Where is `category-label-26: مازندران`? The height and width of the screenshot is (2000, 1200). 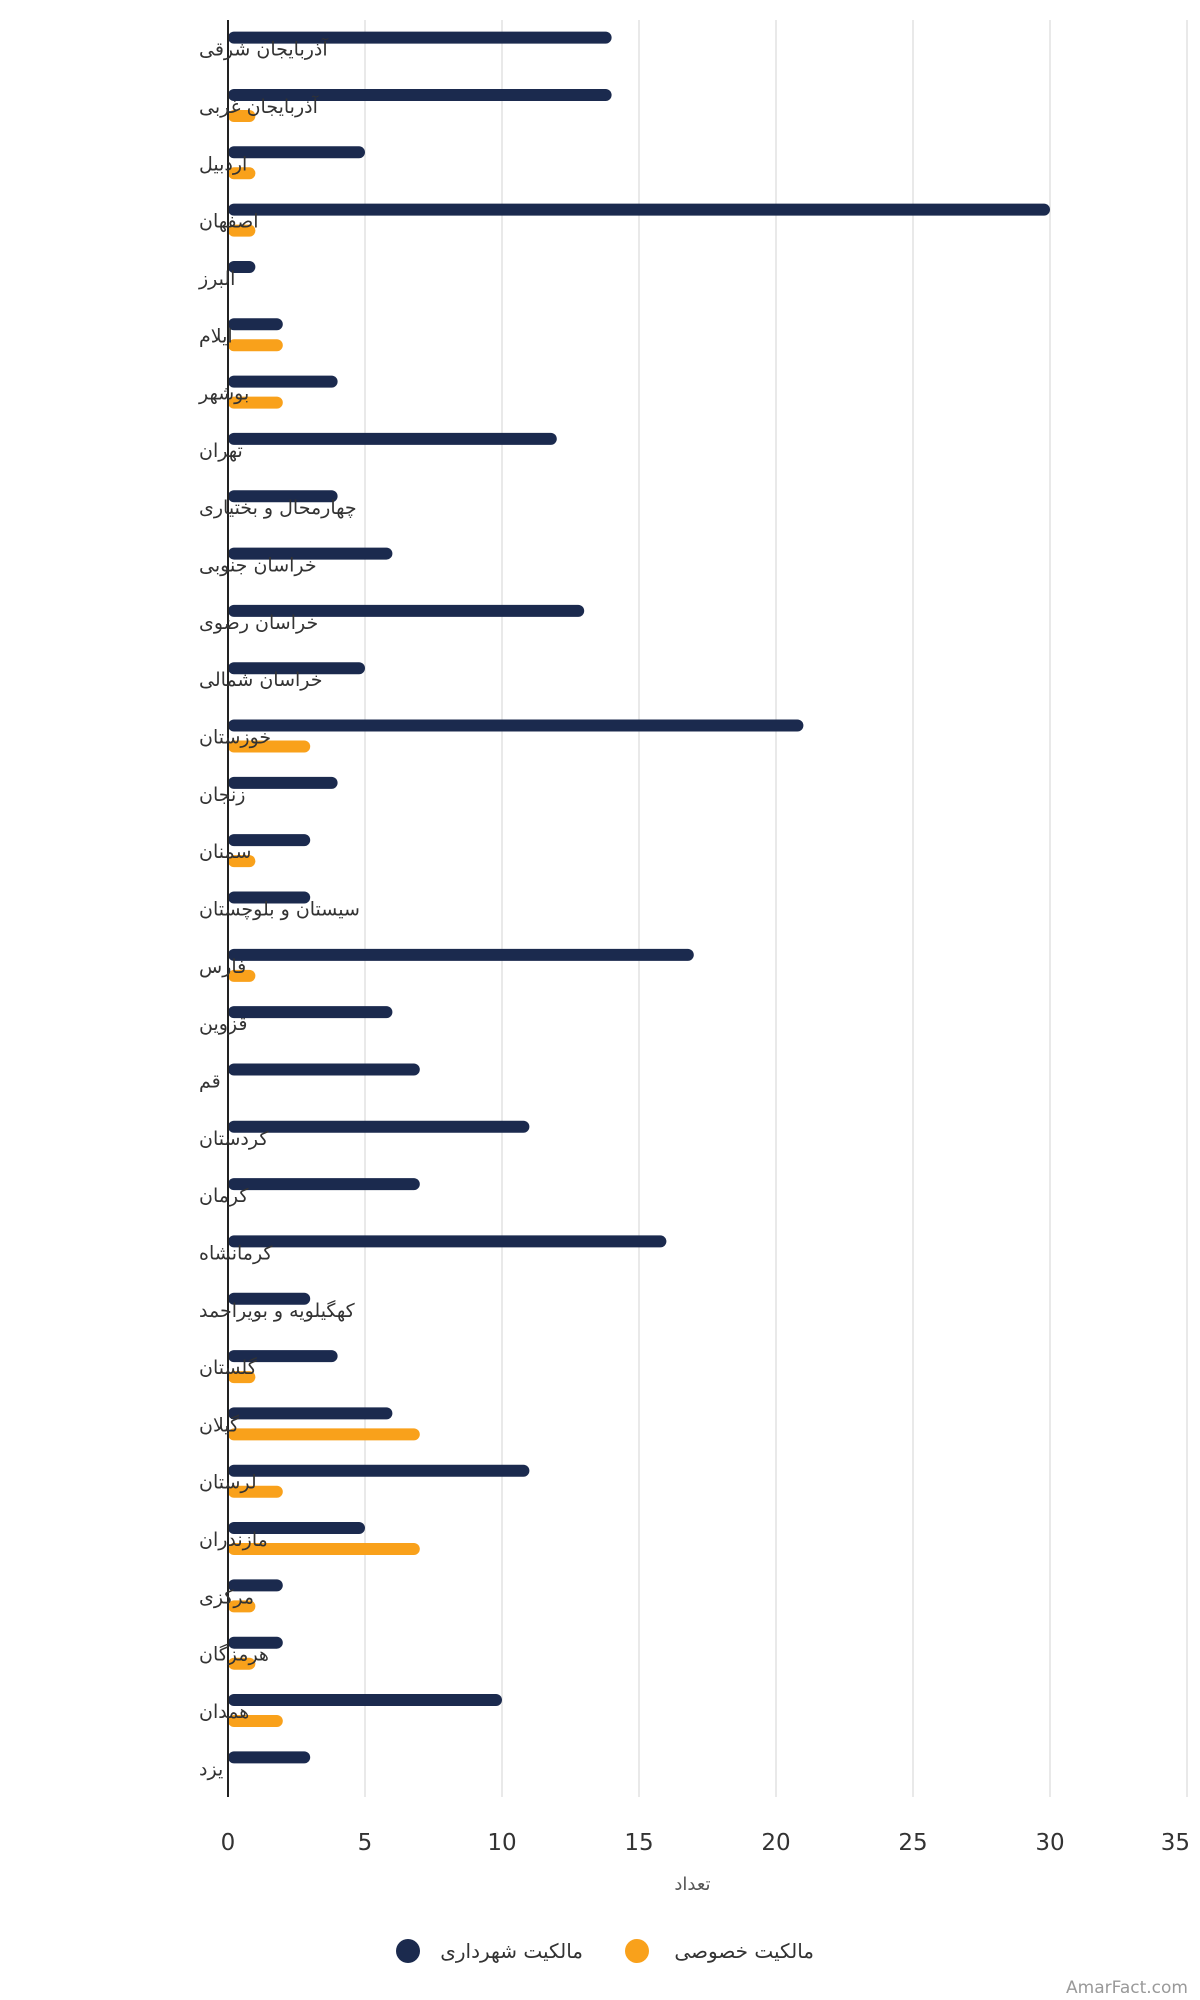
category-label-26: مازندران is located at coordinates (233, 1540).